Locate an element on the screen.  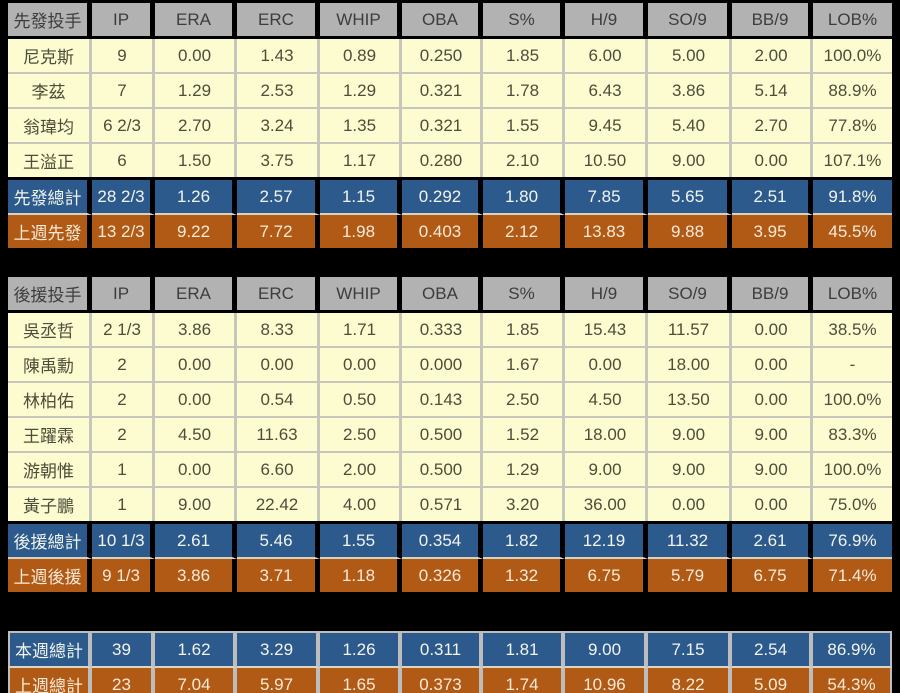
stat-value-cell: 23 is located at coordinates (123, 680).